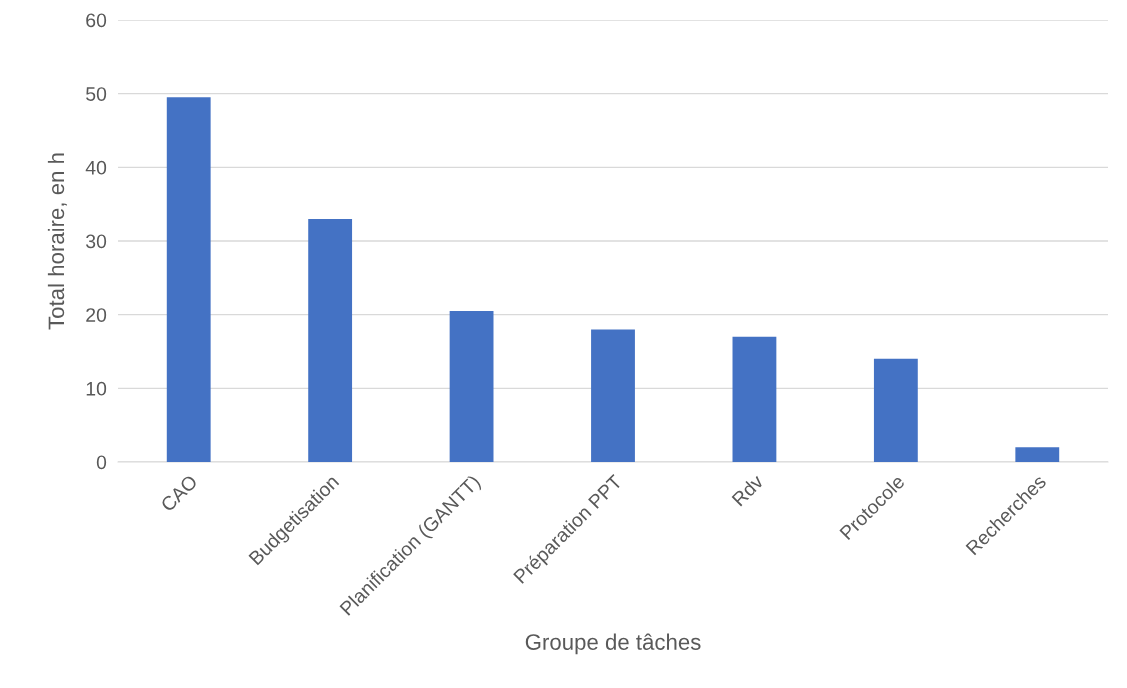  I want to click on x-tick-label: Rdv, so click(748, 490).